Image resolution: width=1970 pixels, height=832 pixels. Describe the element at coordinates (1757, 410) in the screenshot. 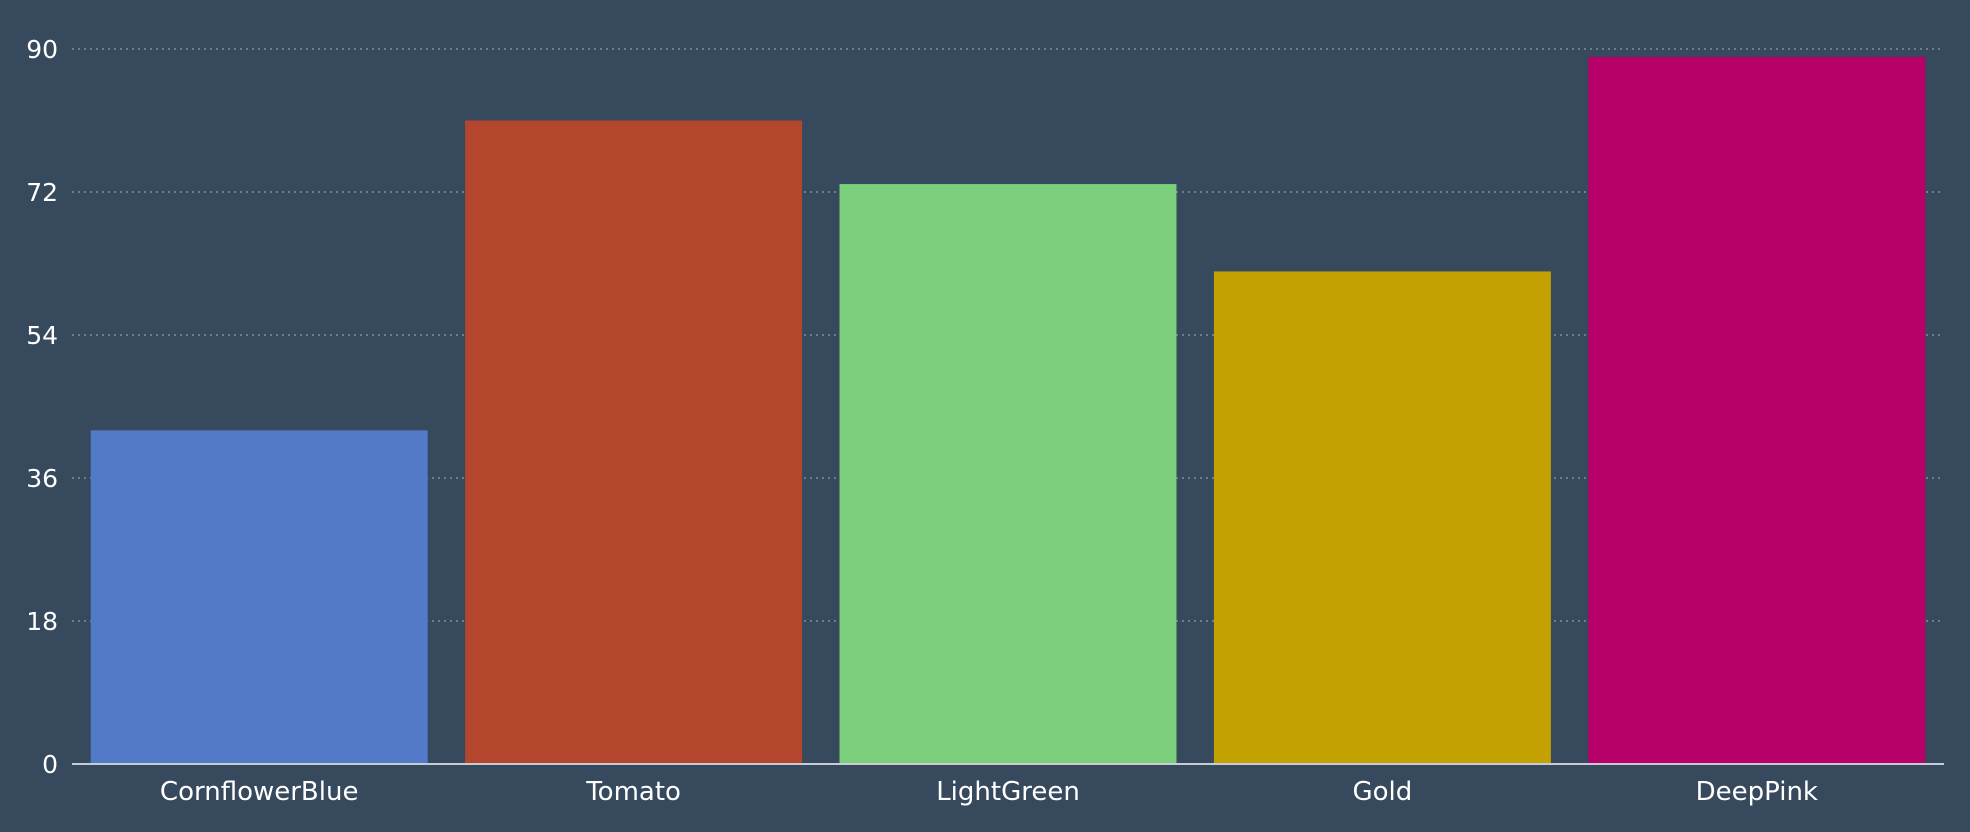

I see `bar-deeppink` at that location.